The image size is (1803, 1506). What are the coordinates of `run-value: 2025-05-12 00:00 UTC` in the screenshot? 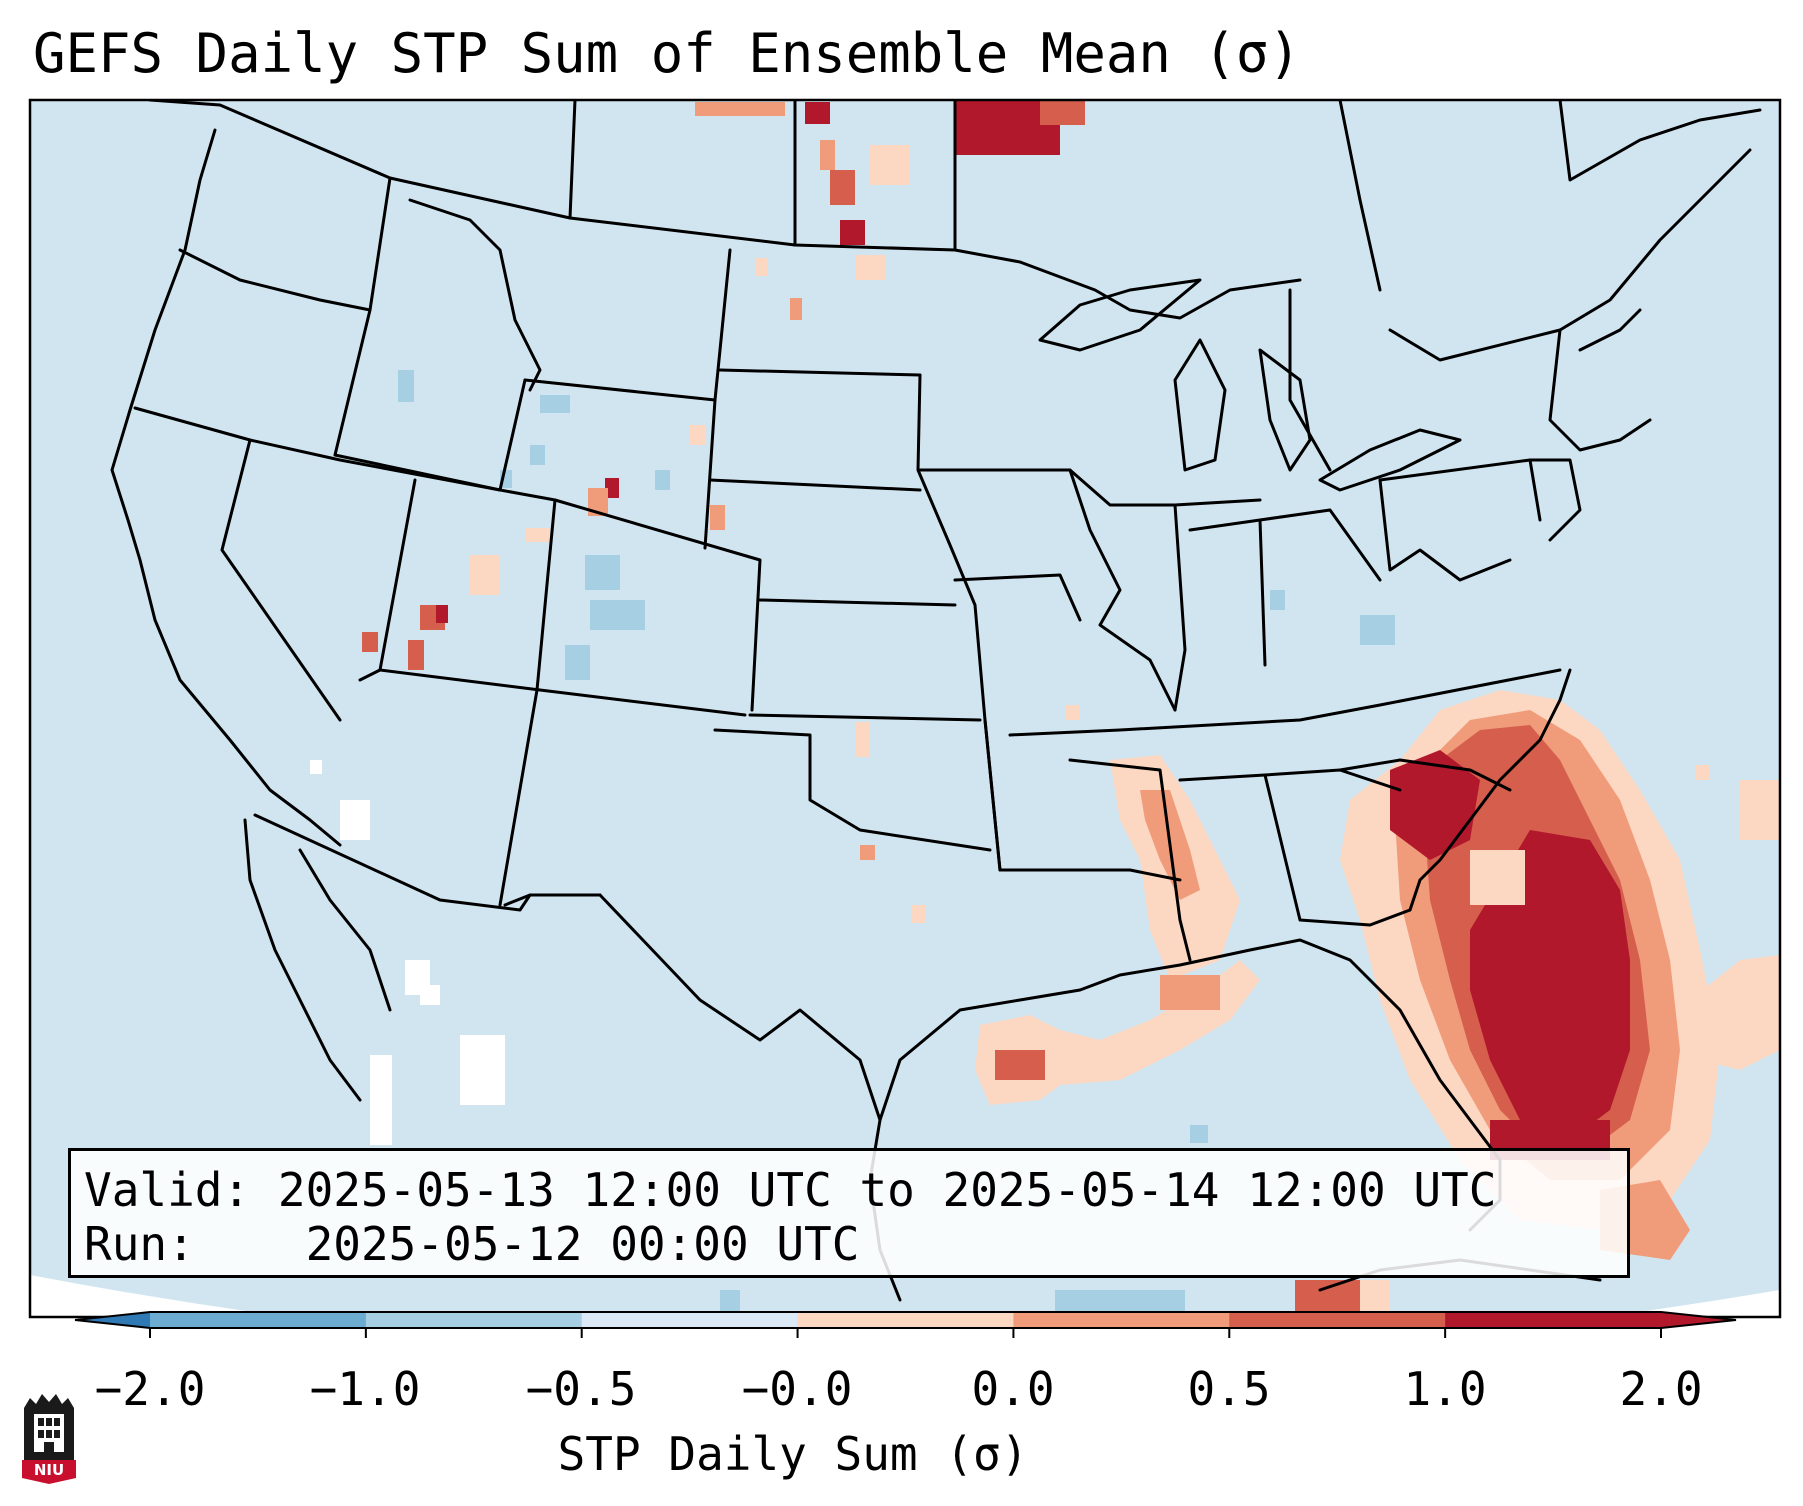 It's located at (582, 1244).